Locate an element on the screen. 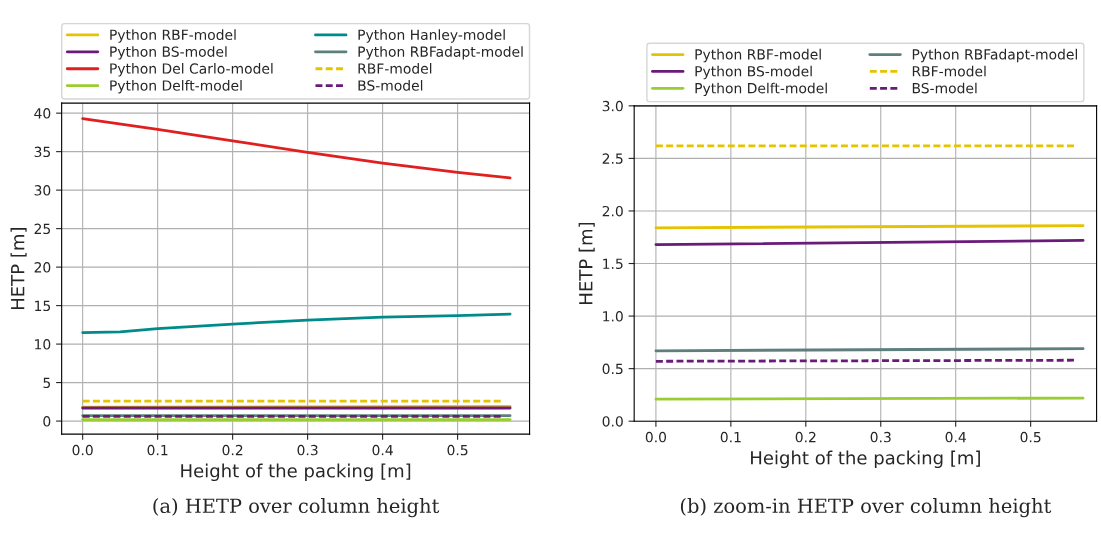  y-tick-label: 5 is located at coordinates (47, 383).